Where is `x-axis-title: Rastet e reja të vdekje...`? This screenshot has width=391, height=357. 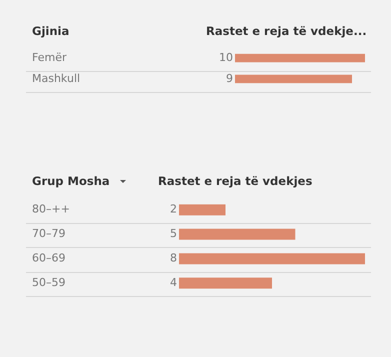 x-axis-title: Rastet e reja të vdekje... is located at coordinates (286, 31).